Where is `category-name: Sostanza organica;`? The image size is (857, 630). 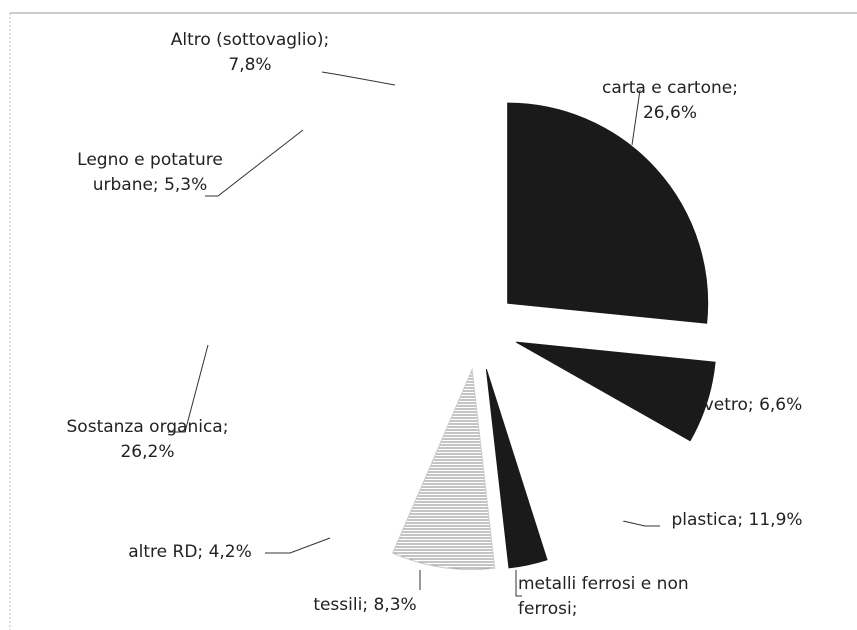
category-name: Sostanza organica; is located at coordinates (147, 427).